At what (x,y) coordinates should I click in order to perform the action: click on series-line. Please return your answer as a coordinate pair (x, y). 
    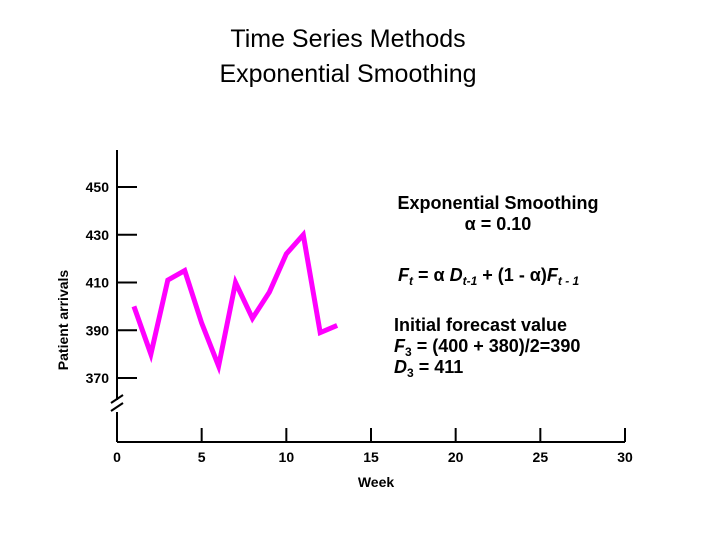
    Looking at the image, I should click on (235, 302).